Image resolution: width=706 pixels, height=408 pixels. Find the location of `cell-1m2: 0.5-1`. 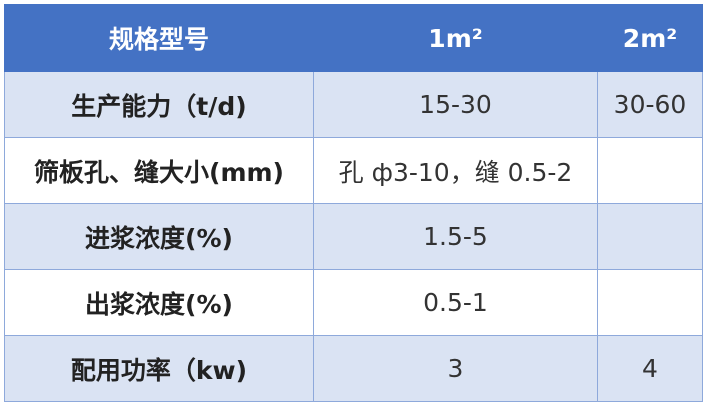

cell-1m2: 0.5-1 is located at coordinates (455, 302).